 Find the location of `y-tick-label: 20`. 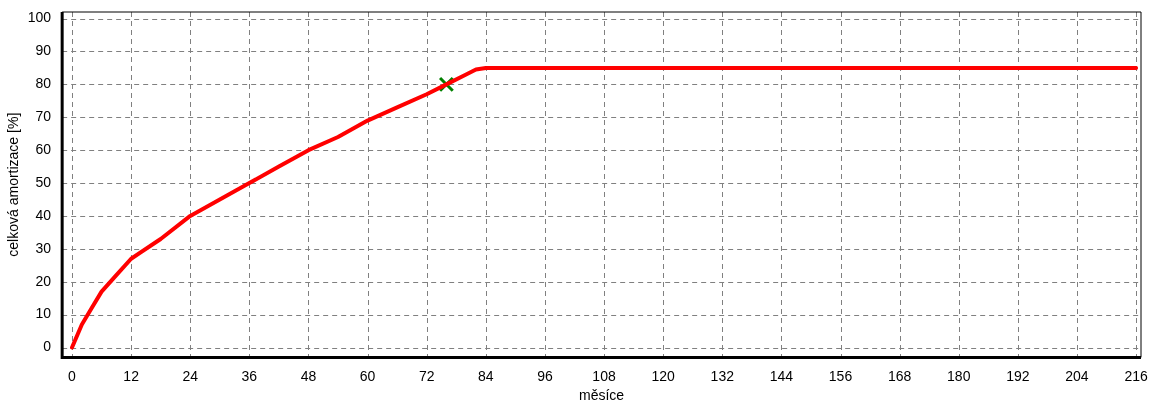

y-tick-label: 20 is located at coordinates (43, 280).